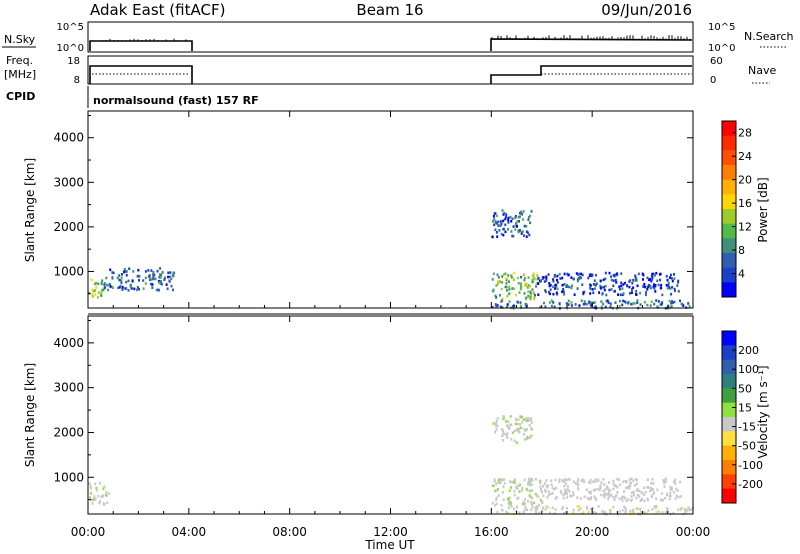 The height and width of the screenshot is (554, 800). I want to click on beam-title: Beam 16, so click(389, 10).